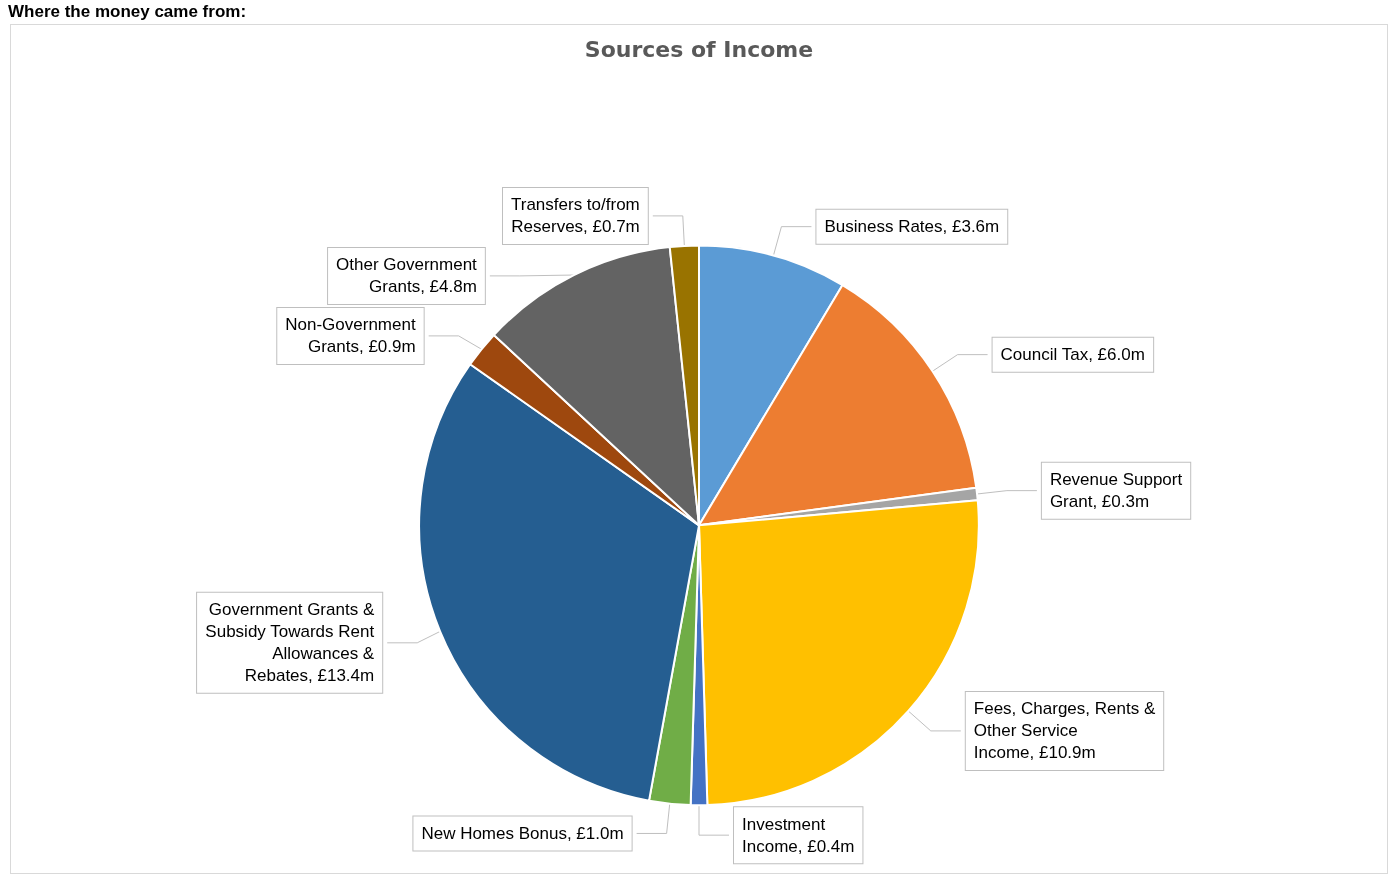 The image size is (1392, 877). I want to click on text: Where the money came from:, so click(127, 12).